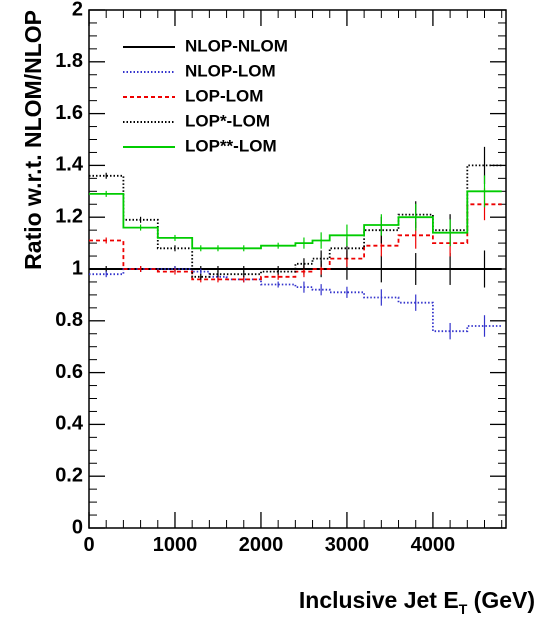  Describe the element at coordinates (69, 320) in the screenshot. I see `y-tick-label: 0.8` at that location.